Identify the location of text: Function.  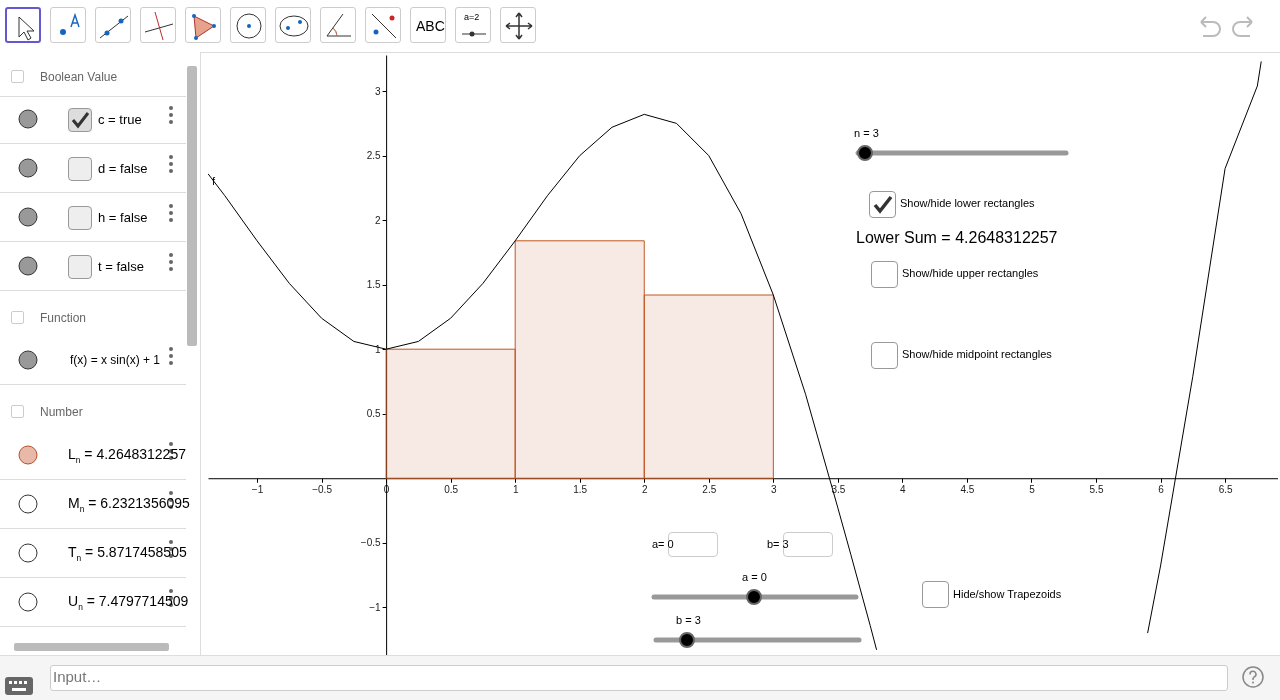
(63, 318).